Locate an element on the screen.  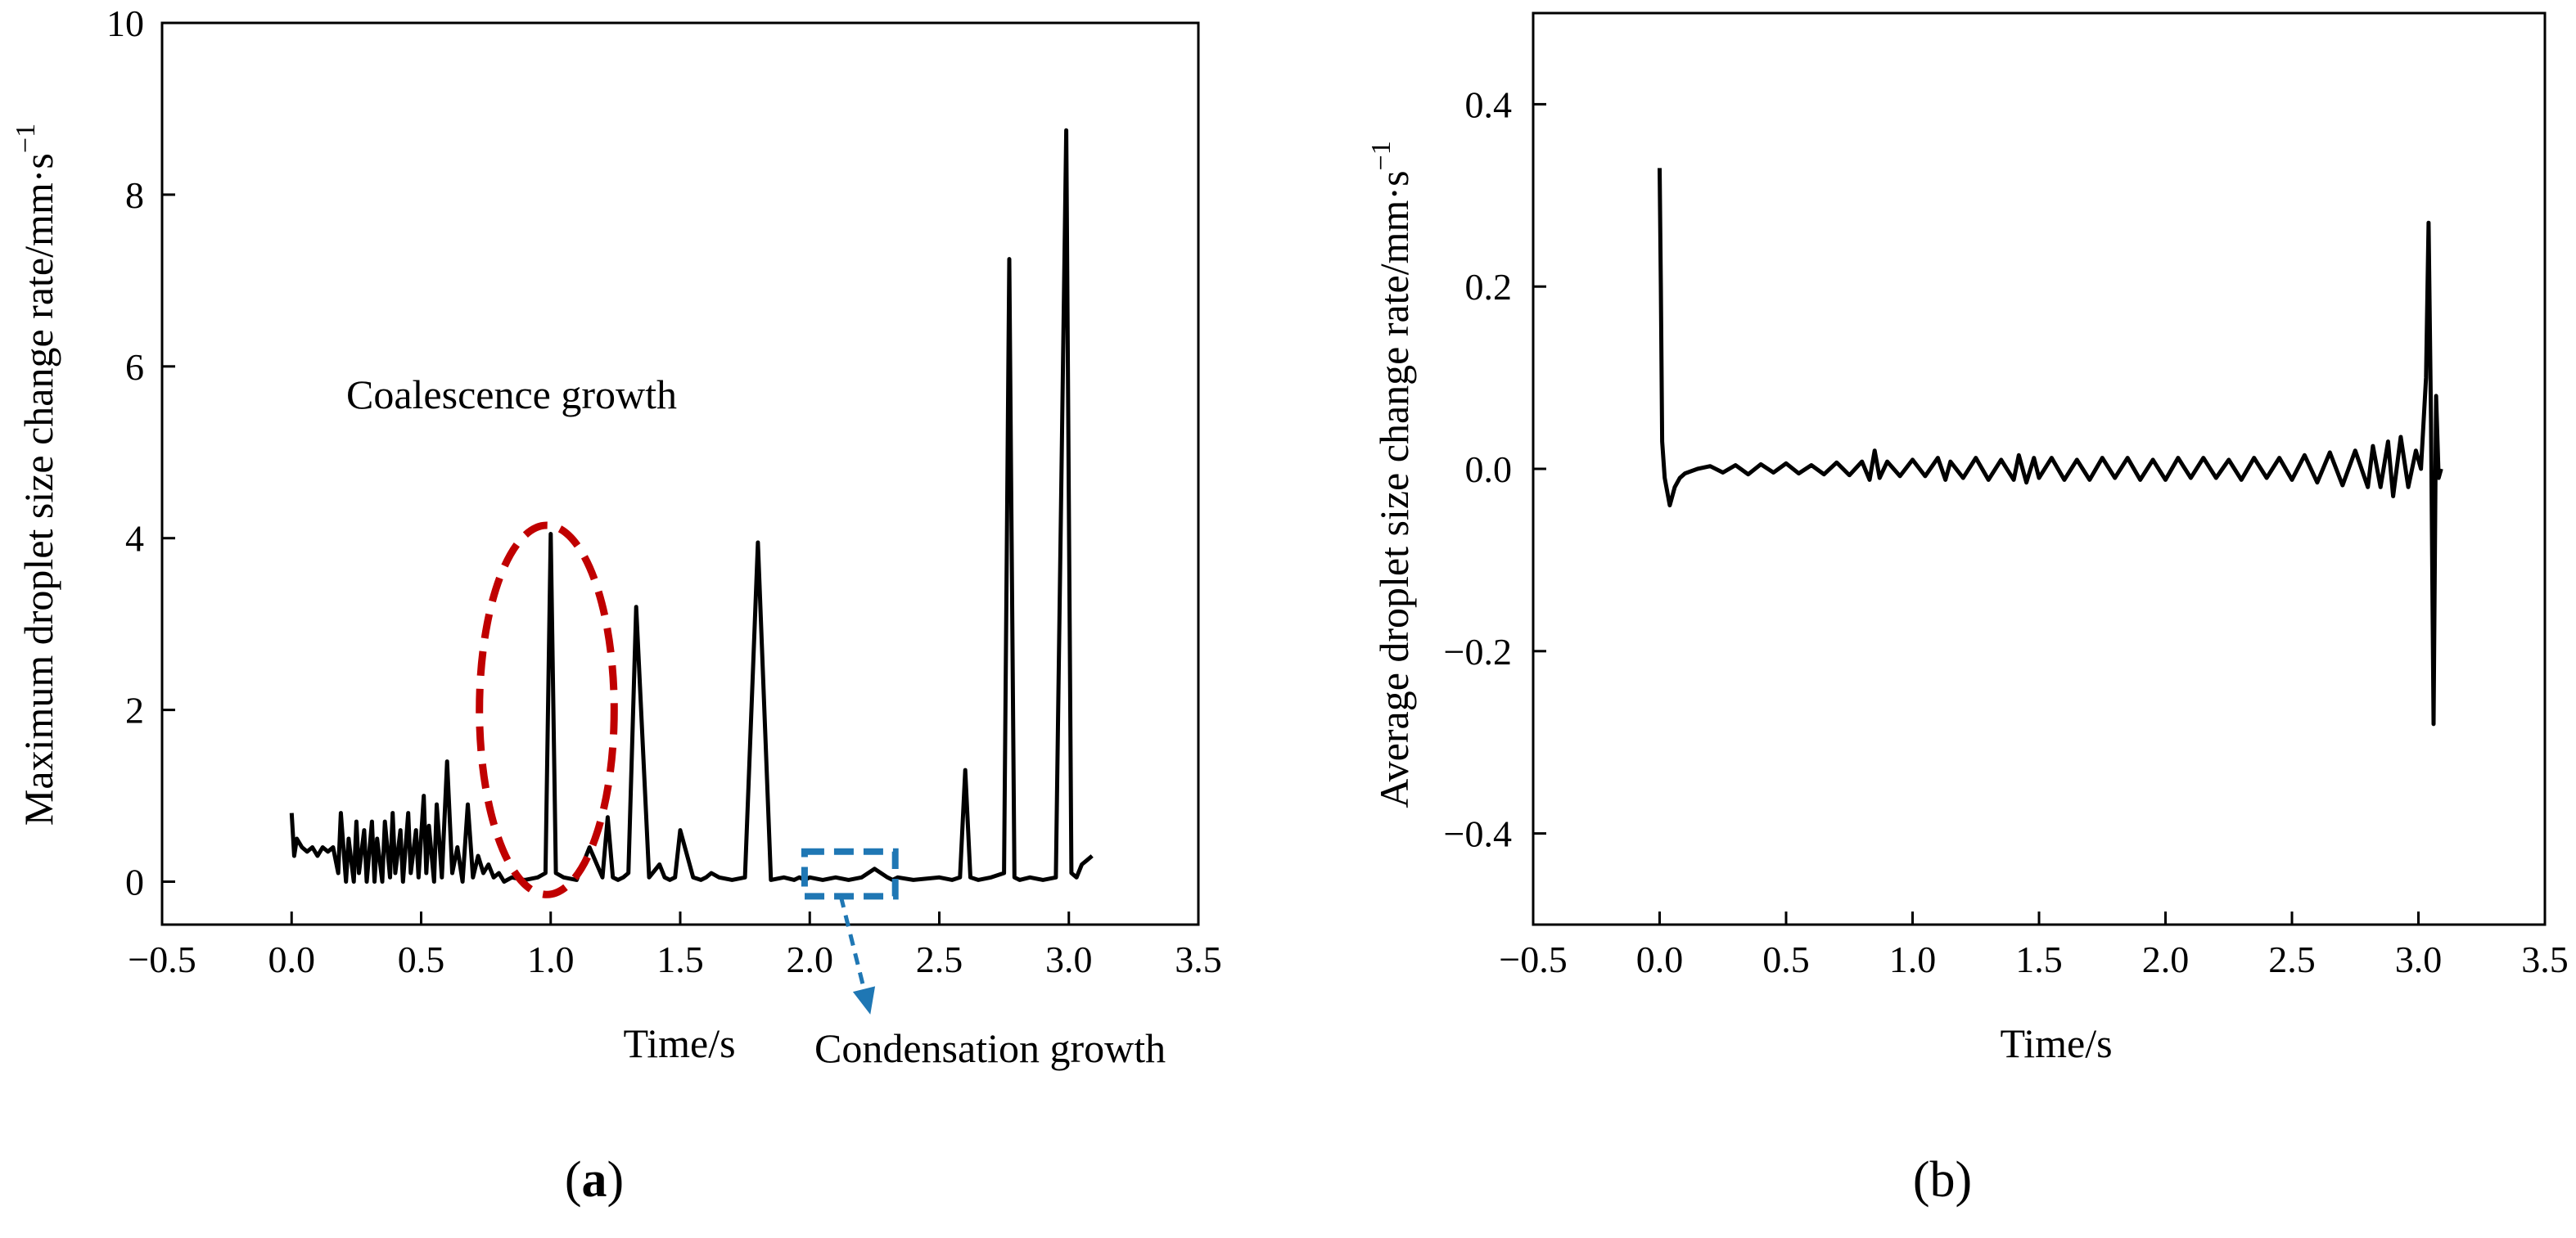
x-tick-label-b-2: 0.5 is located at coordinates (1786, 959).